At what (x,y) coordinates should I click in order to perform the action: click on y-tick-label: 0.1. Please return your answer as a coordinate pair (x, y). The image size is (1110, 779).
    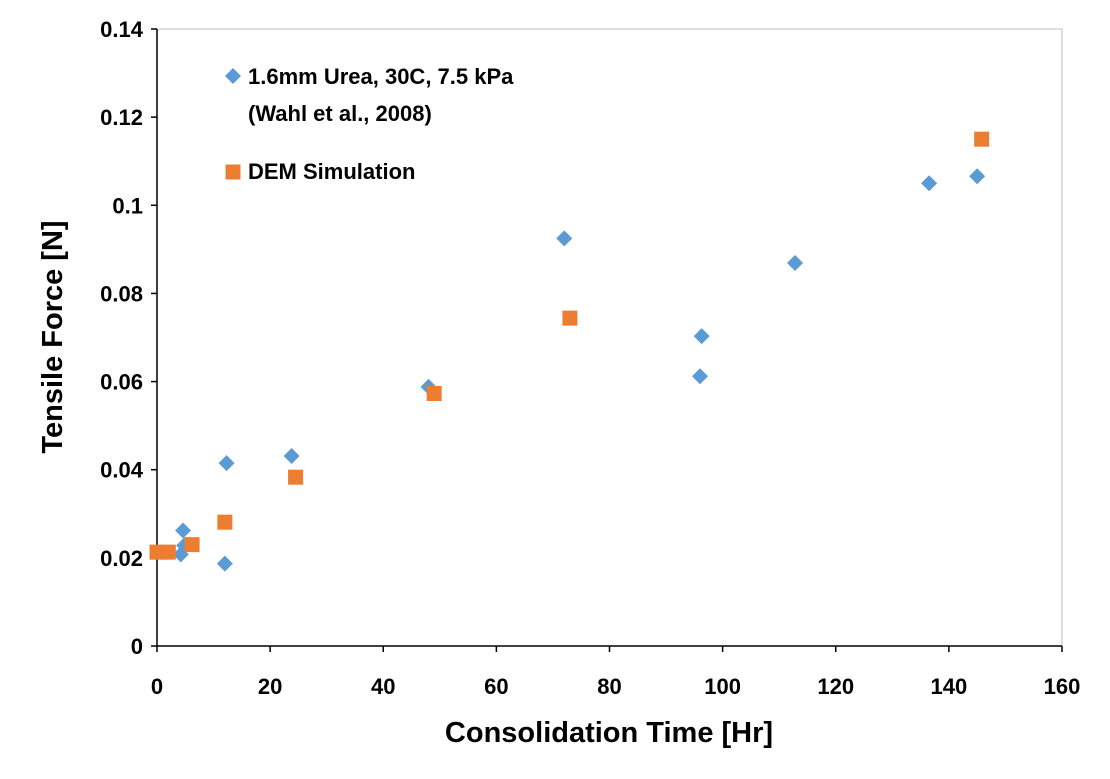
    Looking at the image, I should click on (127, 205).